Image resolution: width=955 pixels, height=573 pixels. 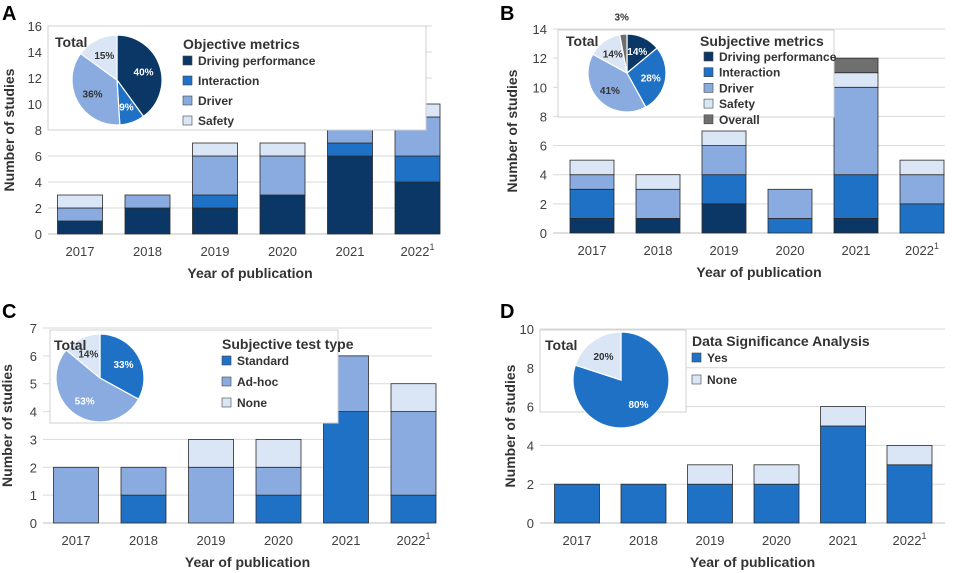 What do you see at coordinates (543, 116) in the screenshot?
I see `y-tick-label: 8` at bounding box center [543, 116].